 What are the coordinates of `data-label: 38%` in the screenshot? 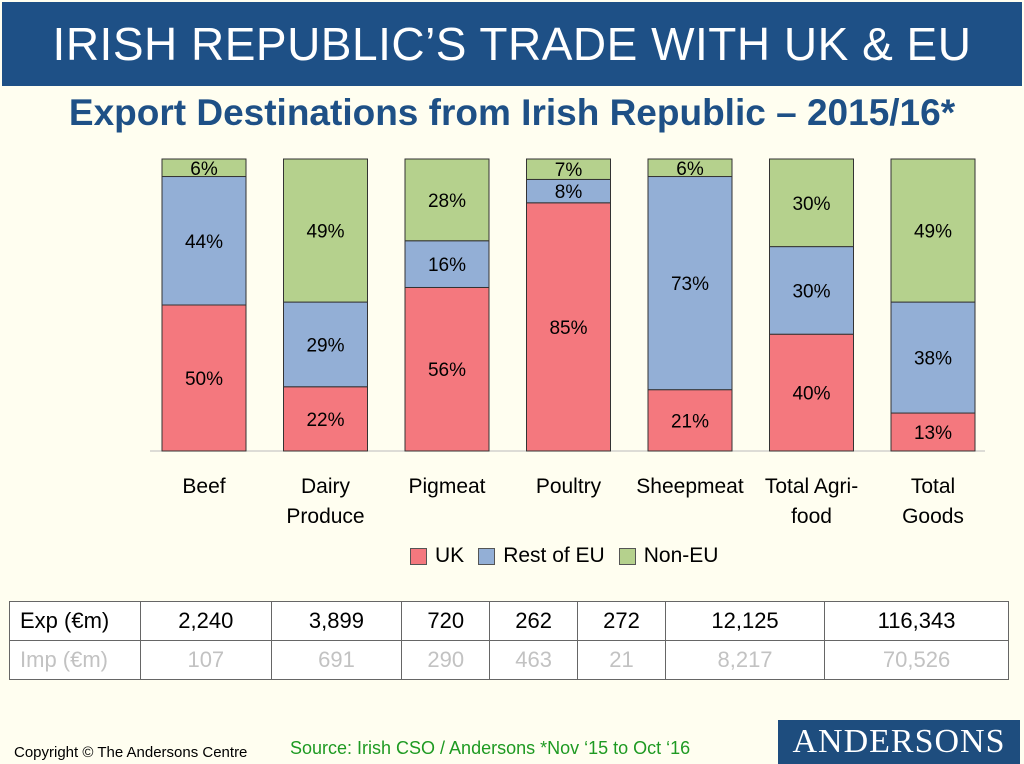 It's located at (933, 359).